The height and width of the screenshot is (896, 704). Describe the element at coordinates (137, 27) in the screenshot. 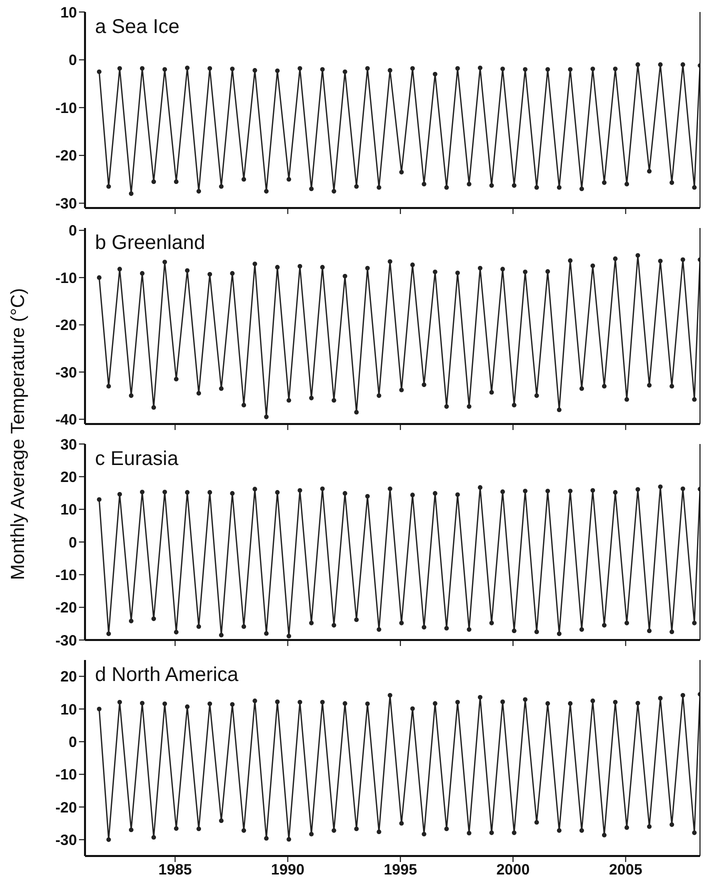

I see `chart-title: a Sea Ice` at that location.